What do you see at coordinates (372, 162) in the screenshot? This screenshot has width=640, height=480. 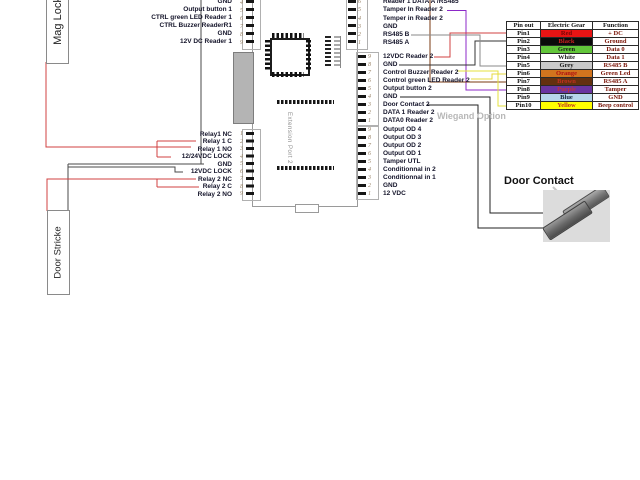 I see `right-c-numbers: 9 8 7 6 5 4 3 2 1` at bounding box center [372, 162].